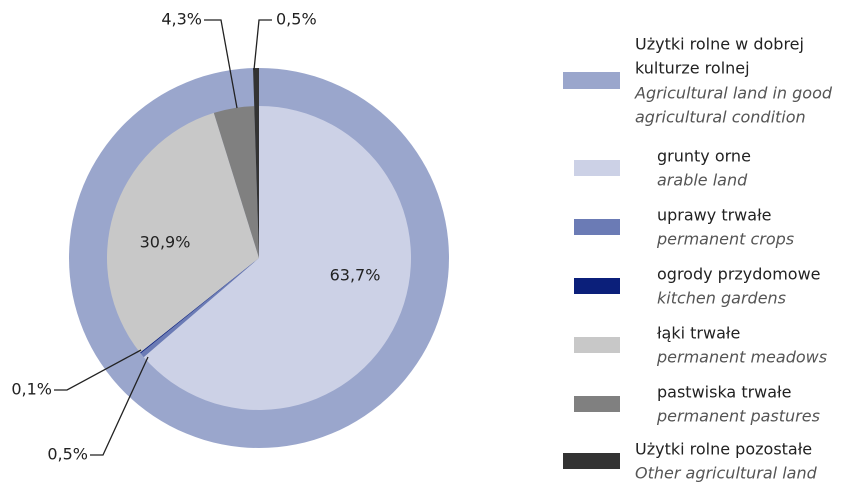 The height and width of the screenshot is (485, 850). I want to click on legend-label: grunty orne, so click(704, 156).